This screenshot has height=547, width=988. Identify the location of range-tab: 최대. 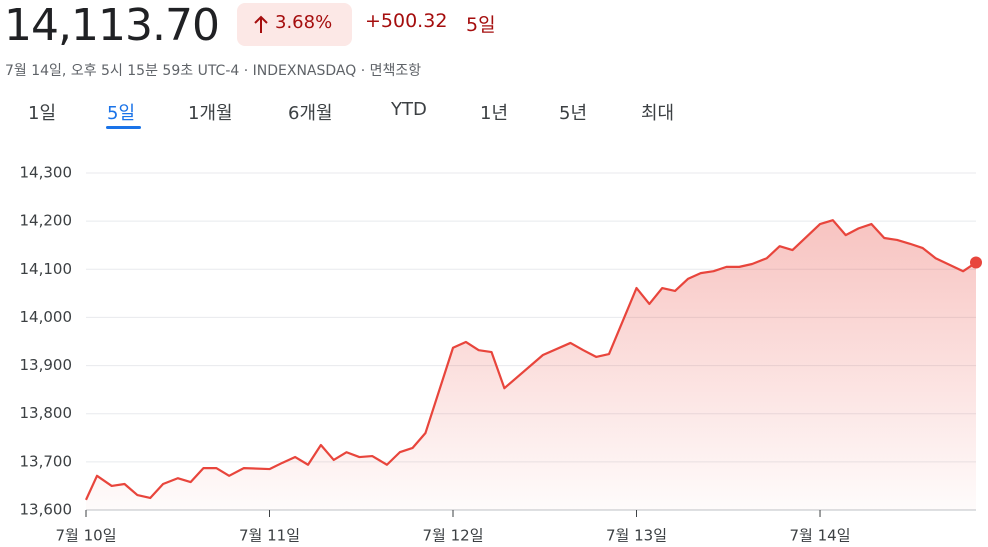
(658, 113).